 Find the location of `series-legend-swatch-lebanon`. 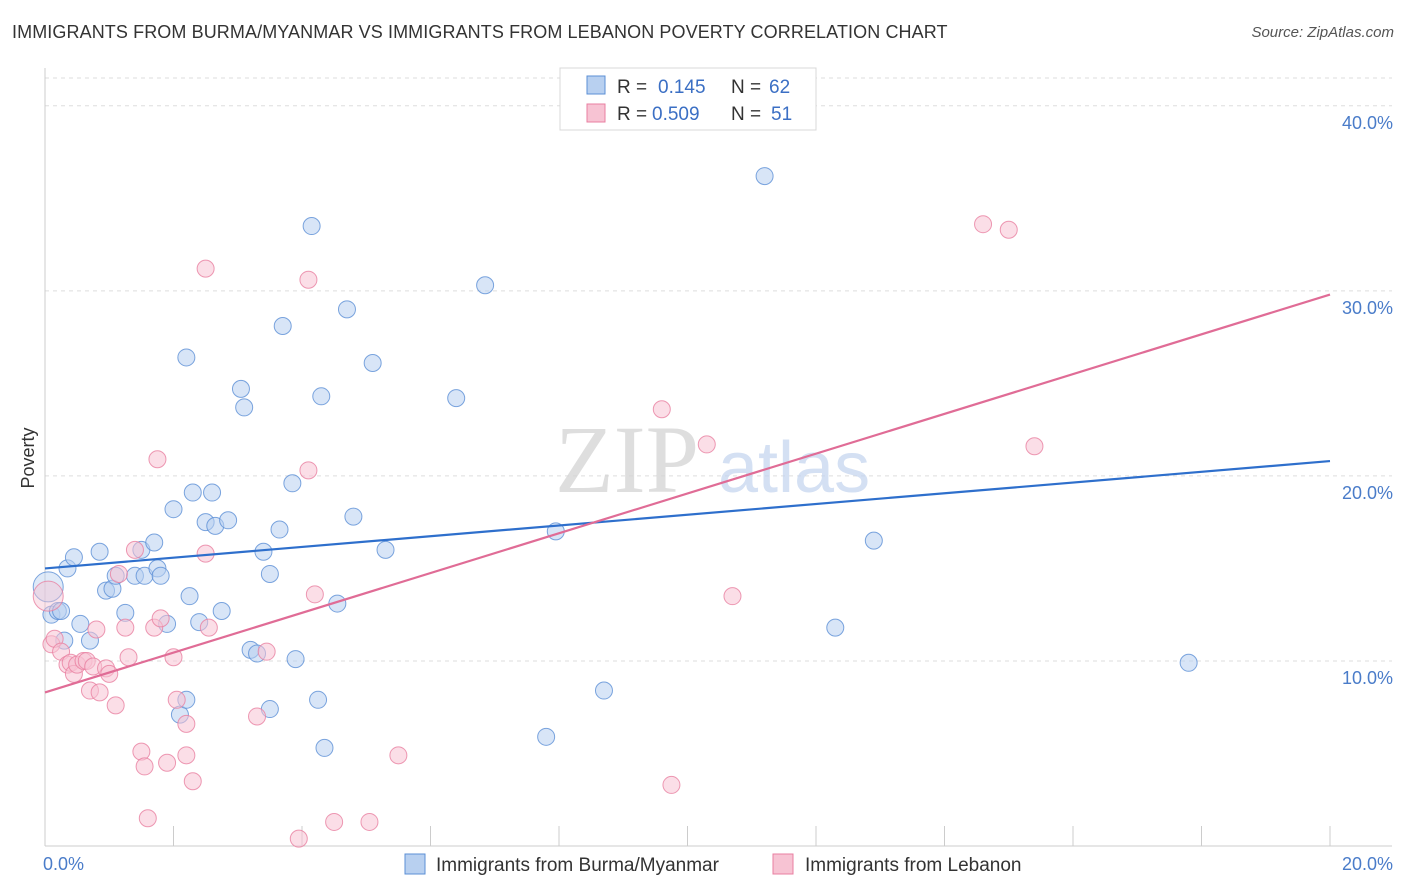

series-legend-swatch-lebanon is located at coordinates (783, 864).